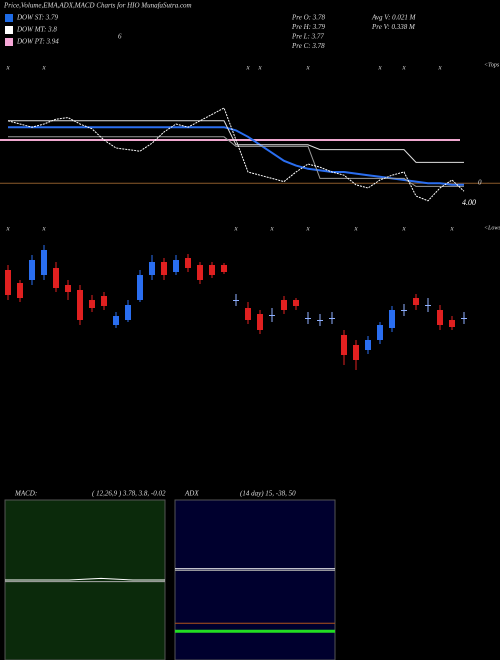 This screenshot has width=500, height=660. Describe the element at coordinates (37, 42) in the screenshot. I see `legend-label: DOW PT: 3.94` at that location.